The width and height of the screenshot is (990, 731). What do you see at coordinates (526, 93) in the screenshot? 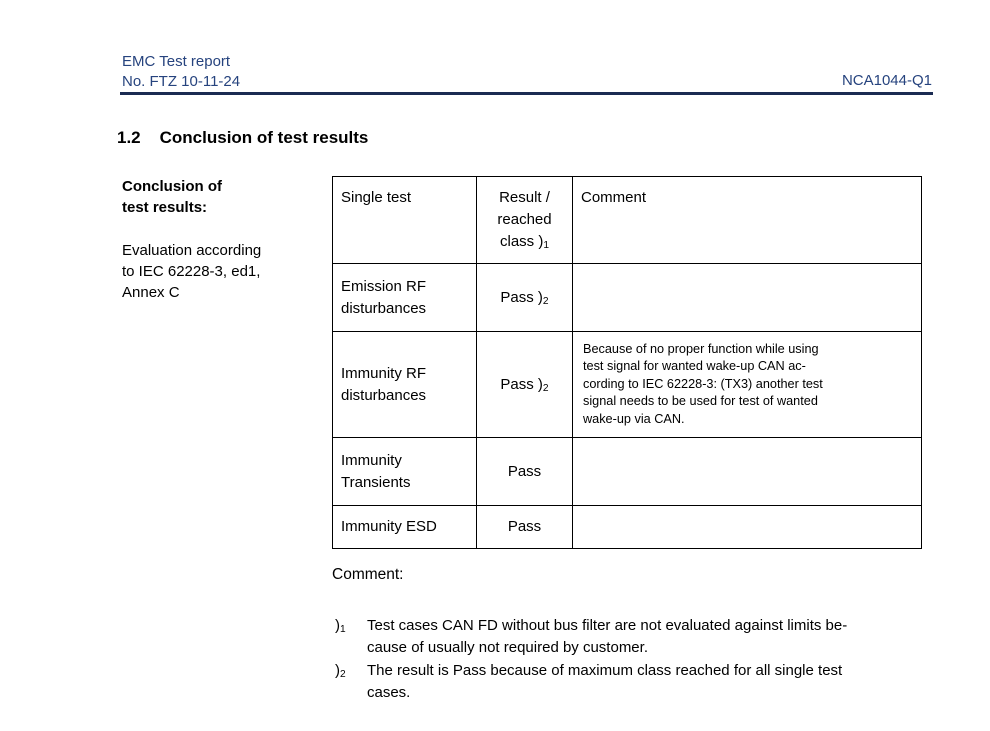
I see `header-rule` at bounding box center [526, 93].